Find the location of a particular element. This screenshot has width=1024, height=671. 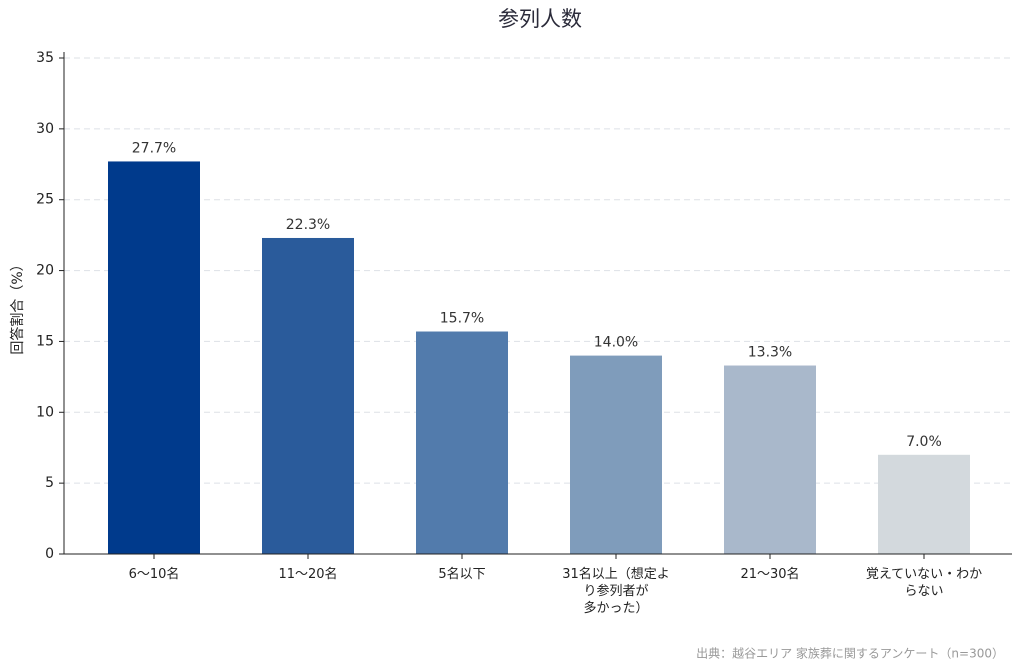

value-label: 7.0% is located at coordinates (924, 442).